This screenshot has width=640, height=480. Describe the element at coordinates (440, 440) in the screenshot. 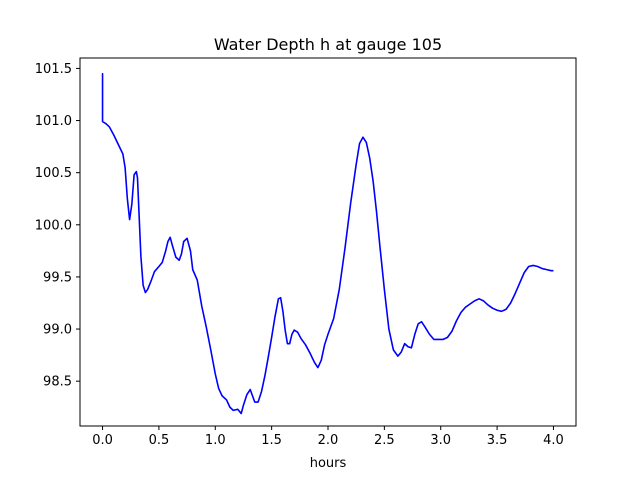

I see `x-tick-label: 3.0` at that location.